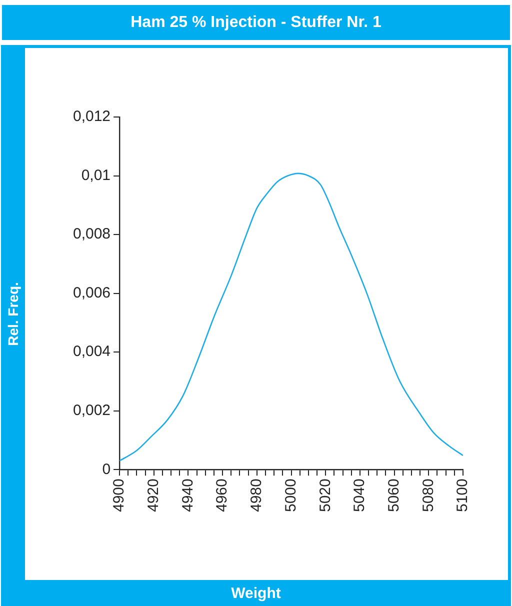 The width and height of the screenshot is (512, 606). Describe the element at coordinates (119, 495) in the screenshot. I see `x-tick-label: 4900` at that location.